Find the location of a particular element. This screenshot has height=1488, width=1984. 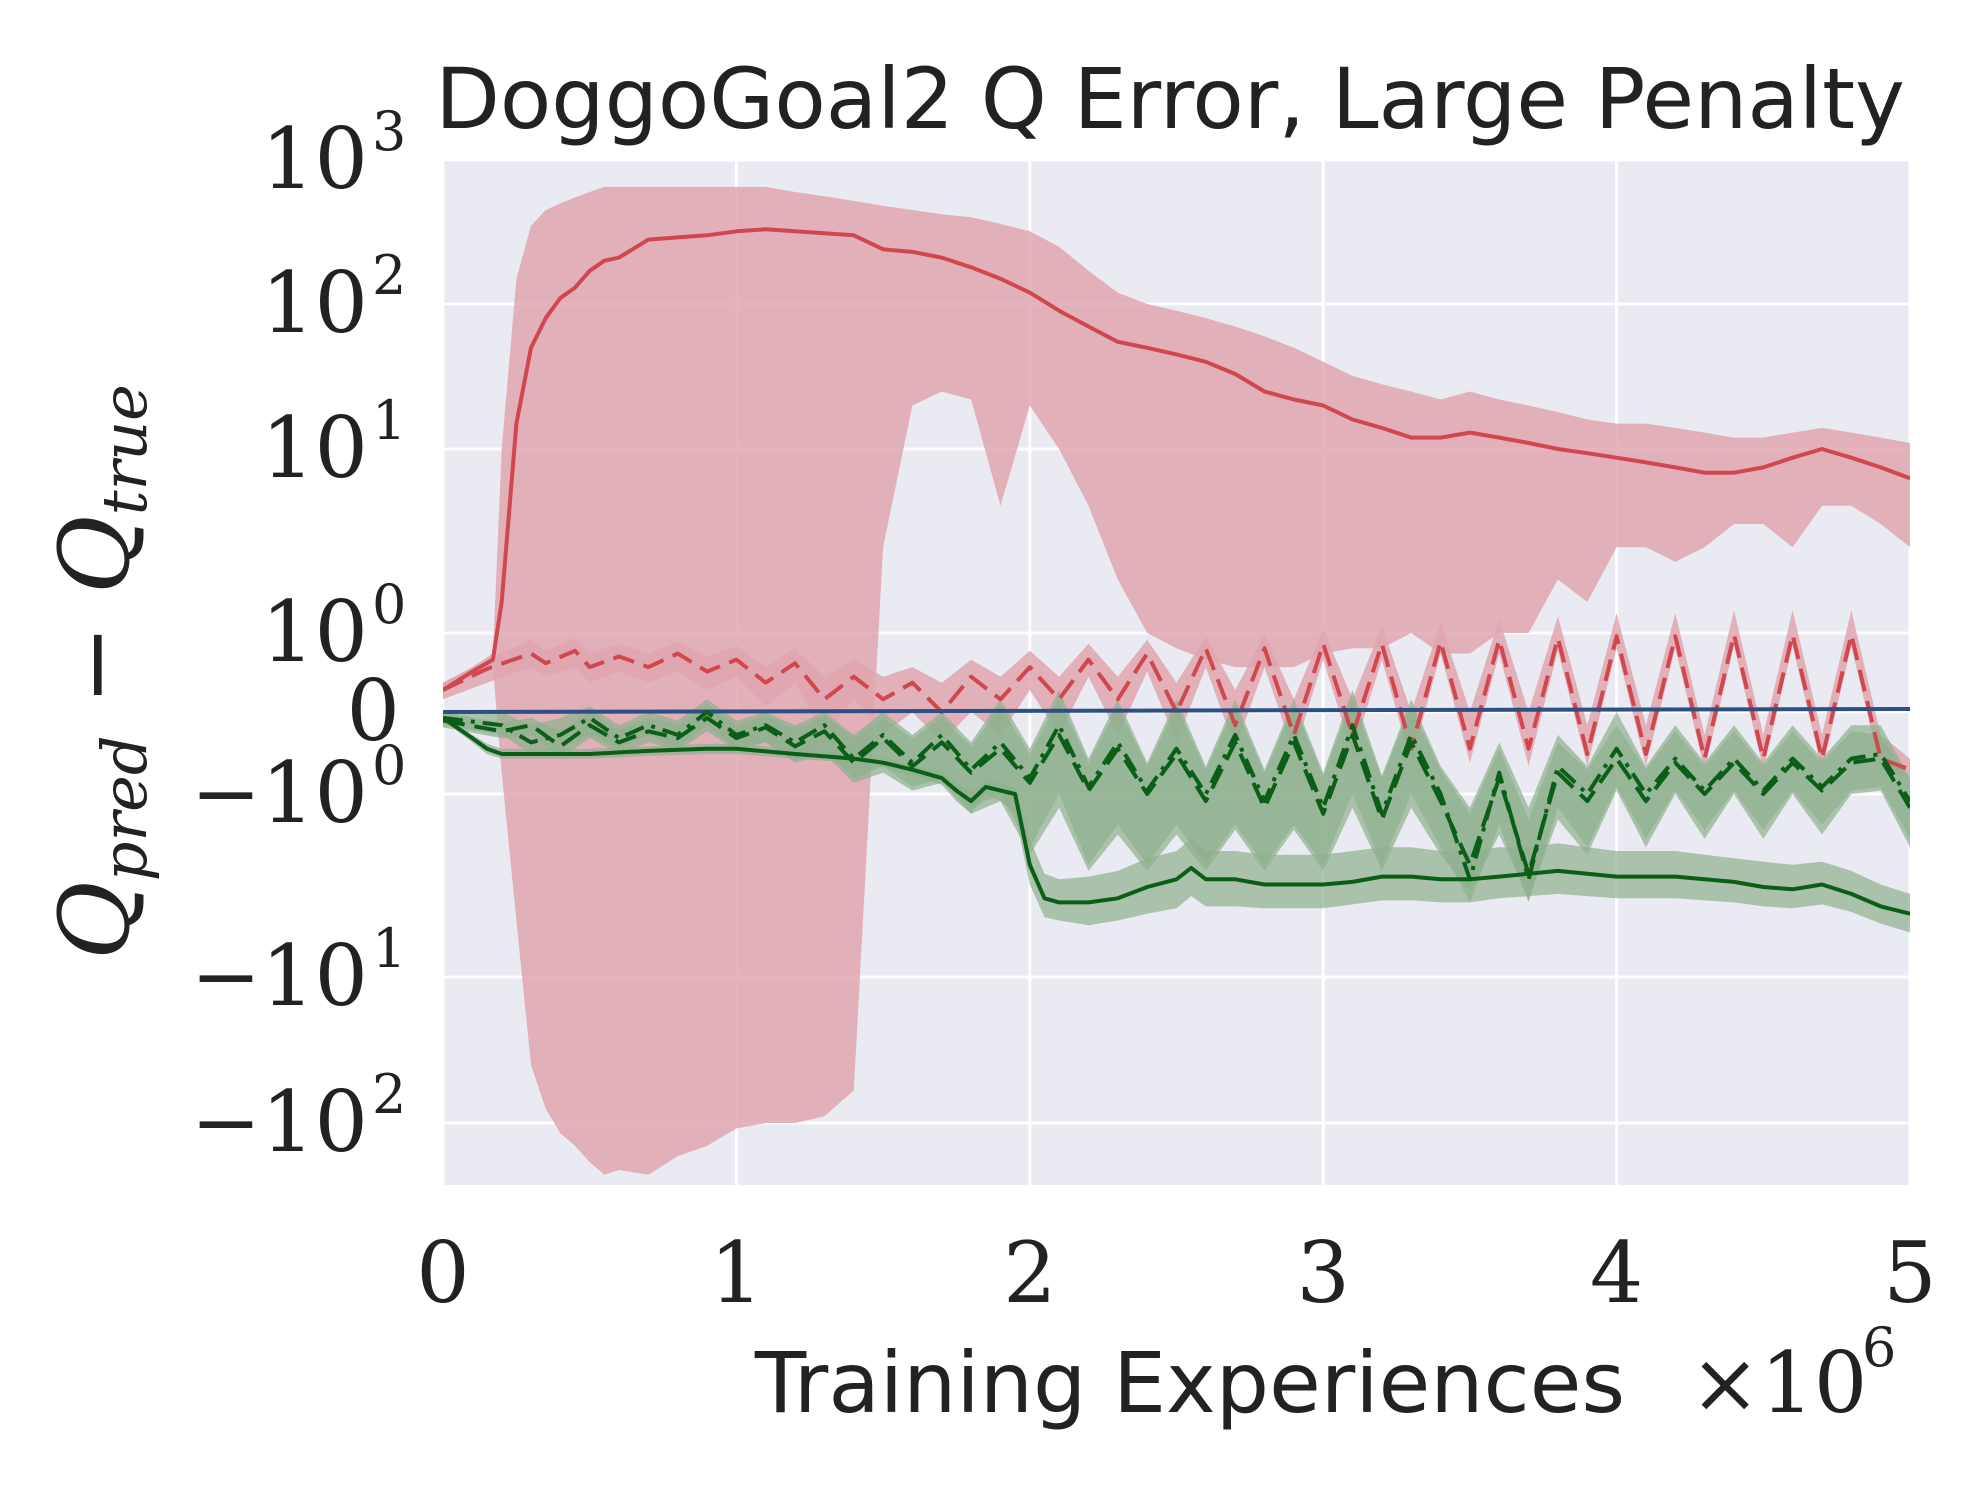

y-tick-exp-3: 0 is located at coordinates (389, 604).